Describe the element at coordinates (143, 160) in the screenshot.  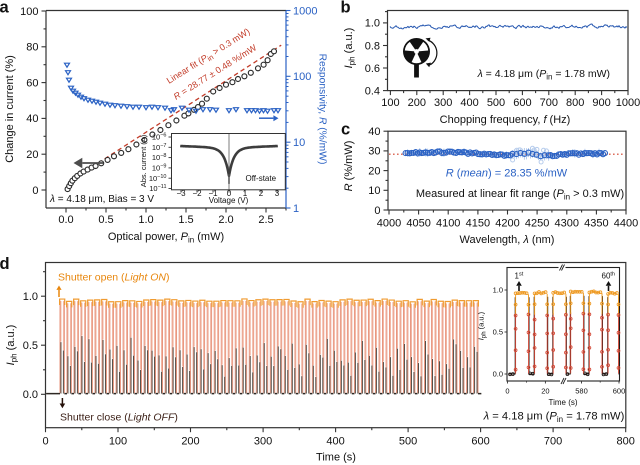
I see `svg-text: Abs. current (A)` at that location.